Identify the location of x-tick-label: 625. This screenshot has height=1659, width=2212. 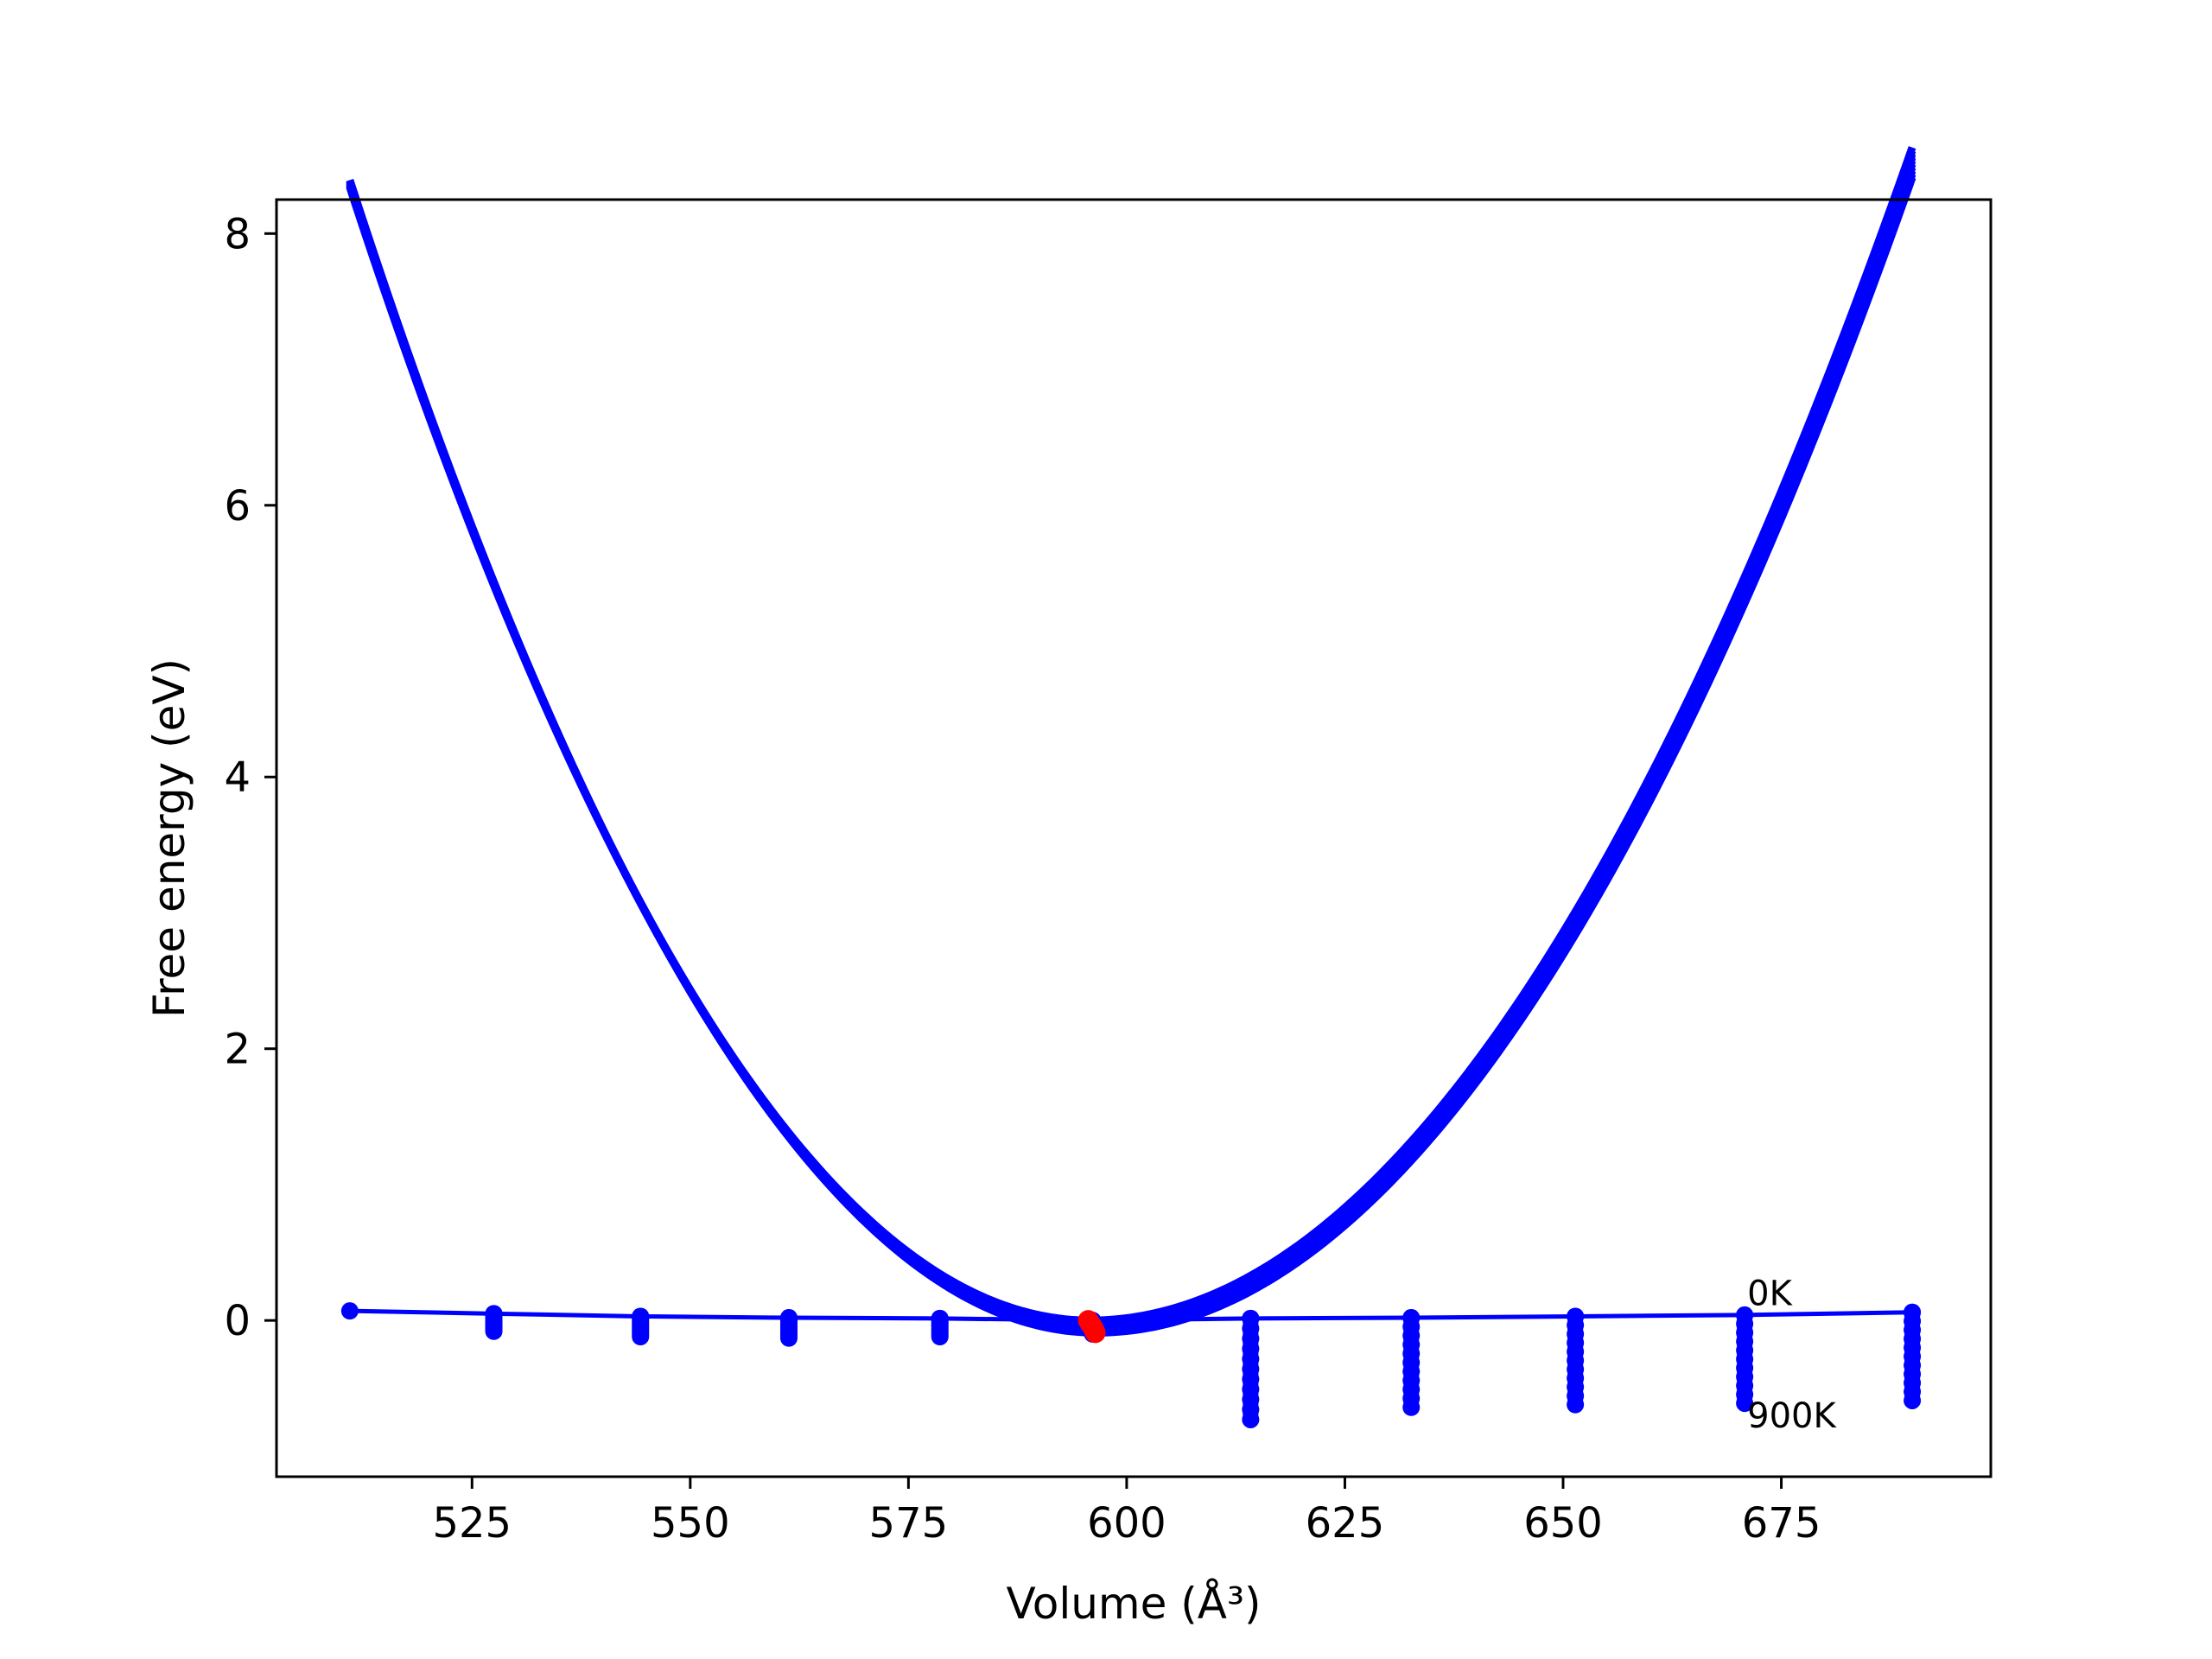
(1345, 1523).